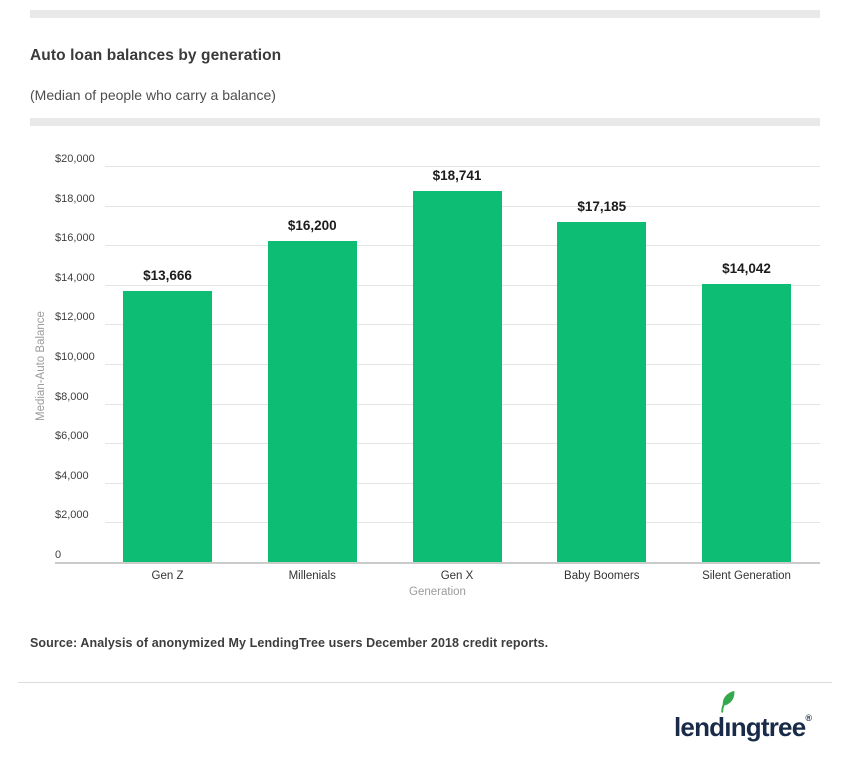 Image resolution: width=850 pixels, height=765 pixels. What do you see at coordinates (746, 268) in the screenshot?
I see `value-label-silent-generation: $14,042` at bounding box center [746, 268].